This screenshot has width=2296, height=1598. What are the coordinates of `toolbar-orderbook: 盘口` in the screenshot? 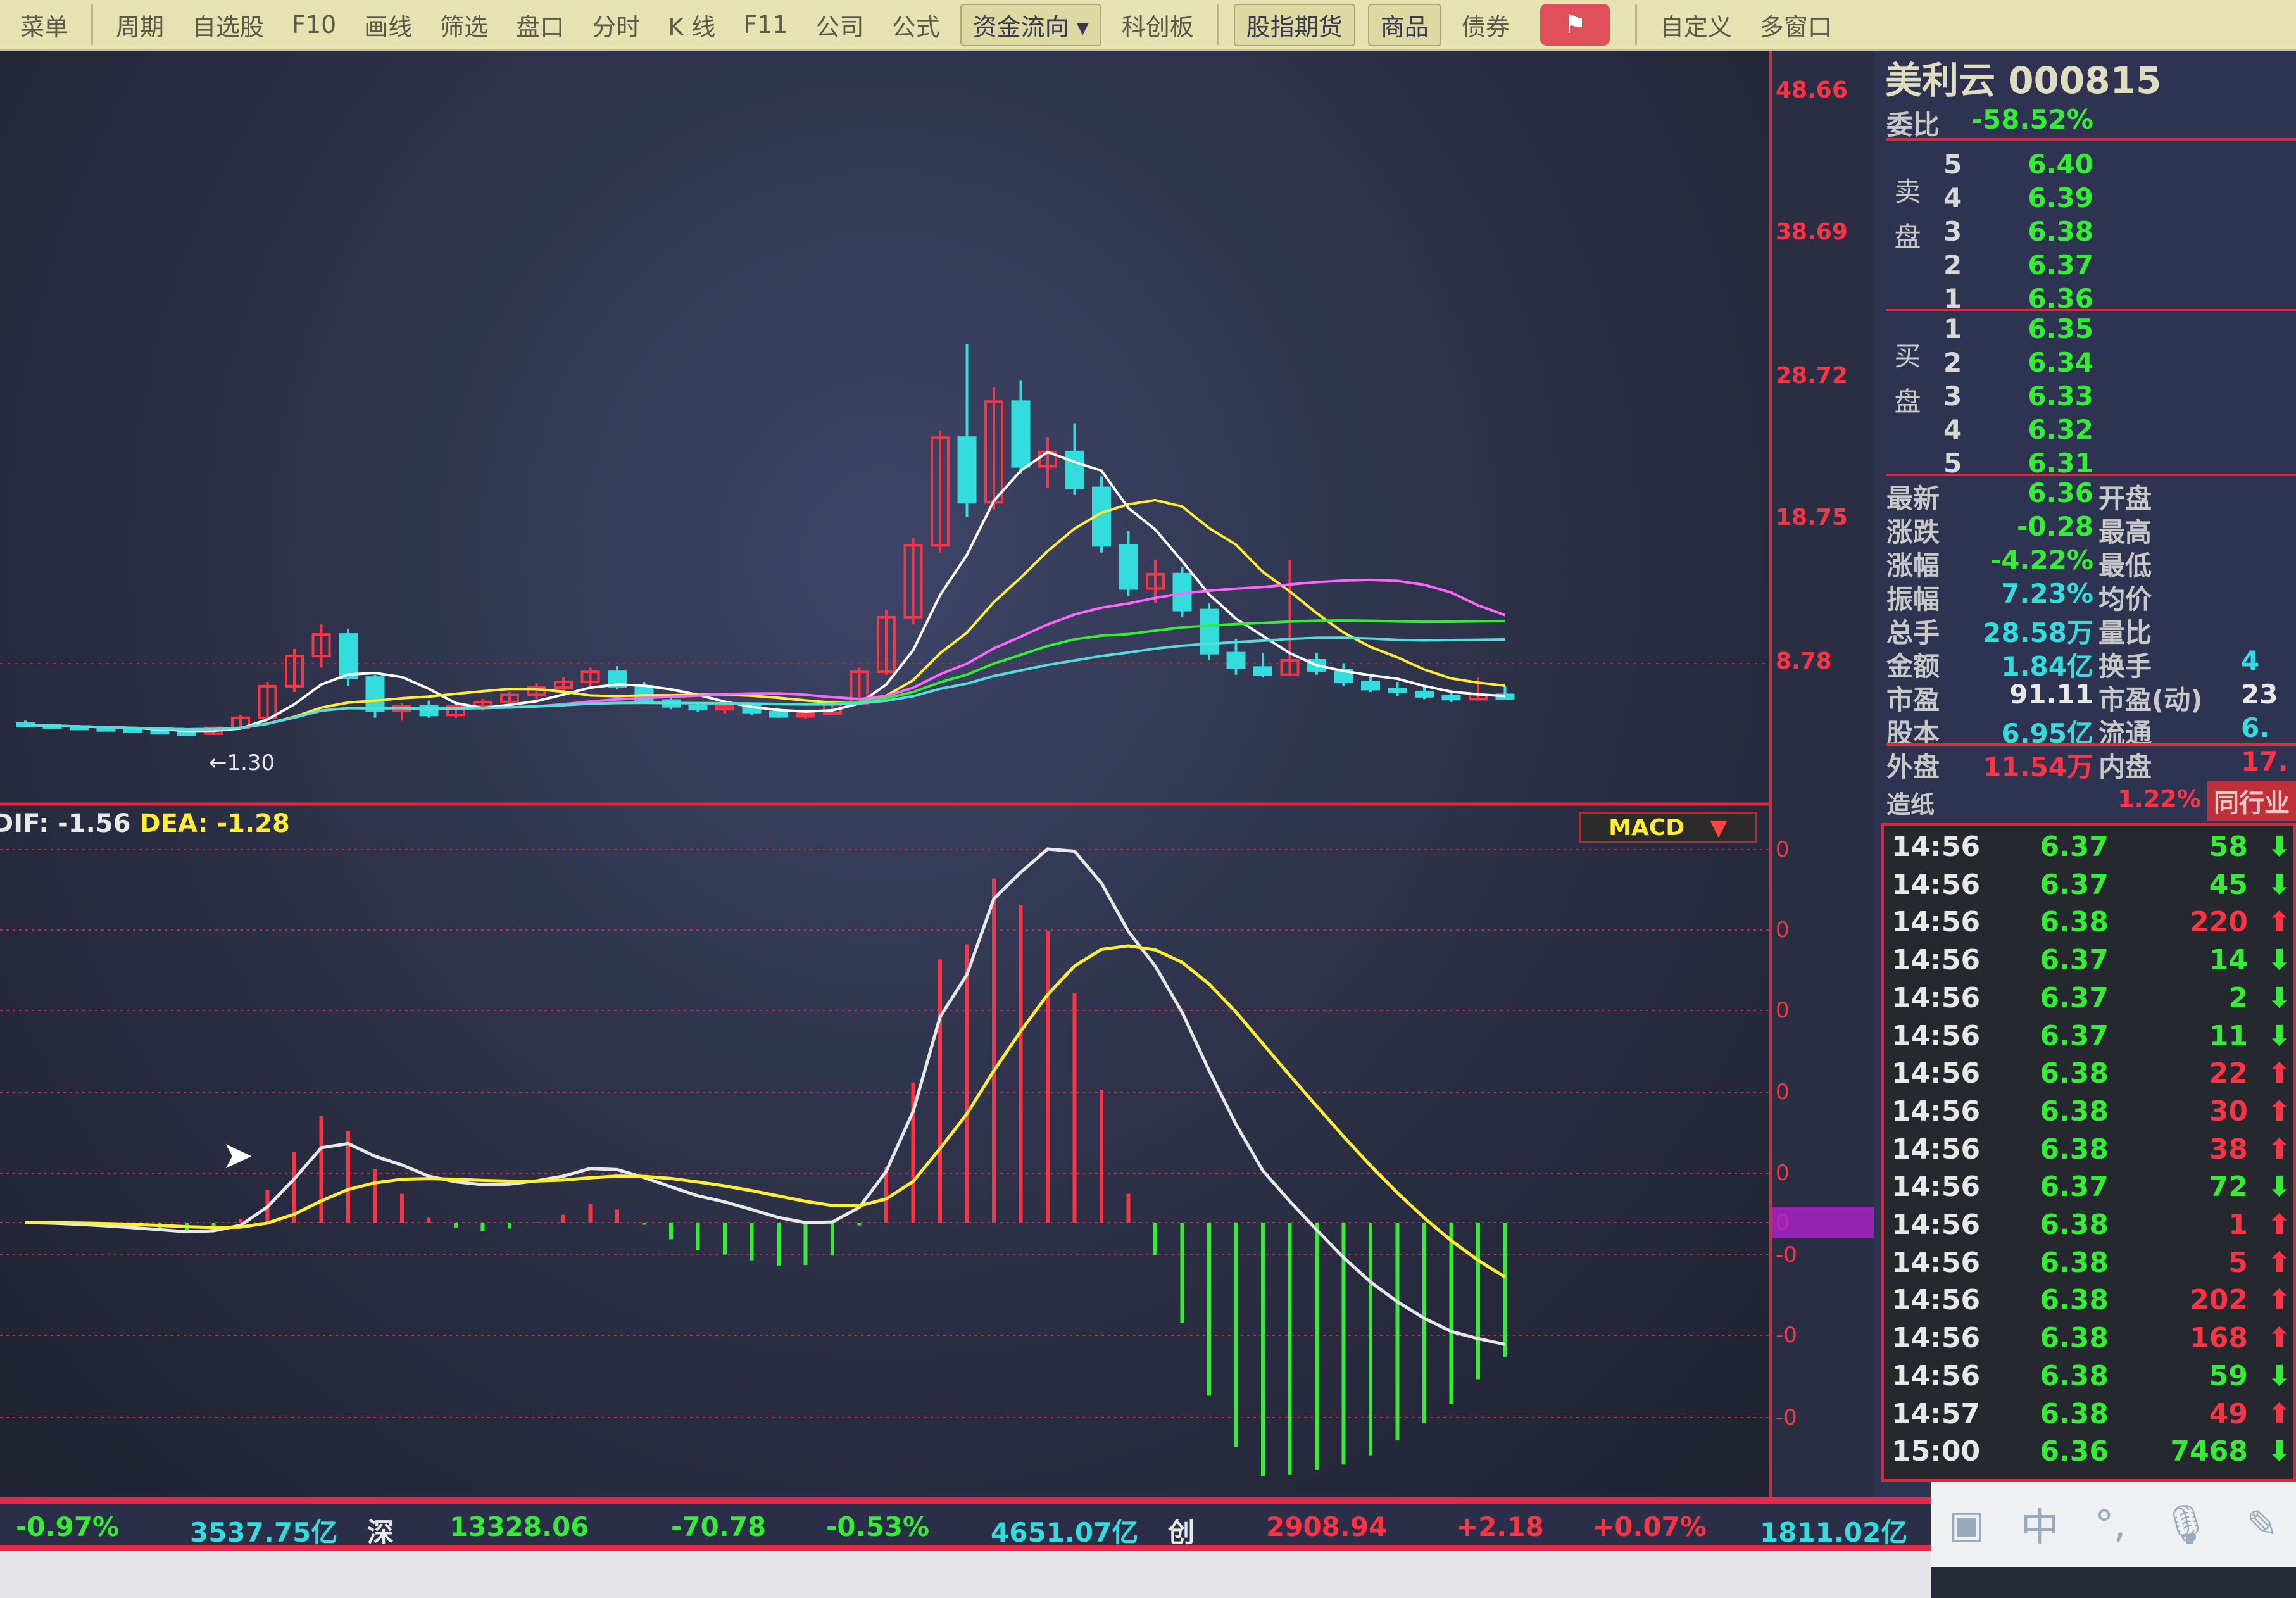 It's located at (540, 27).